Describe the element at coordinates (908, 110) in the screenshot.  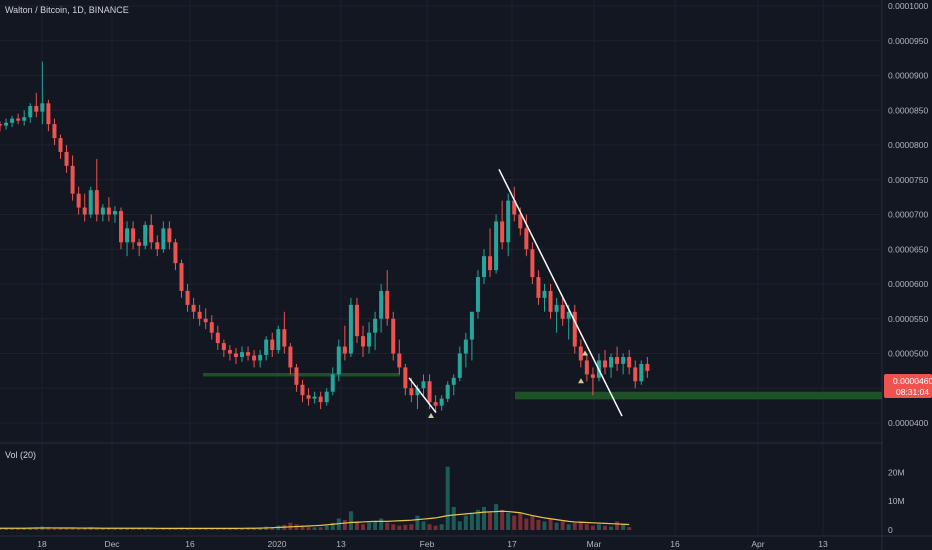
I see `price-tick-label: 0.0000850` at that location.